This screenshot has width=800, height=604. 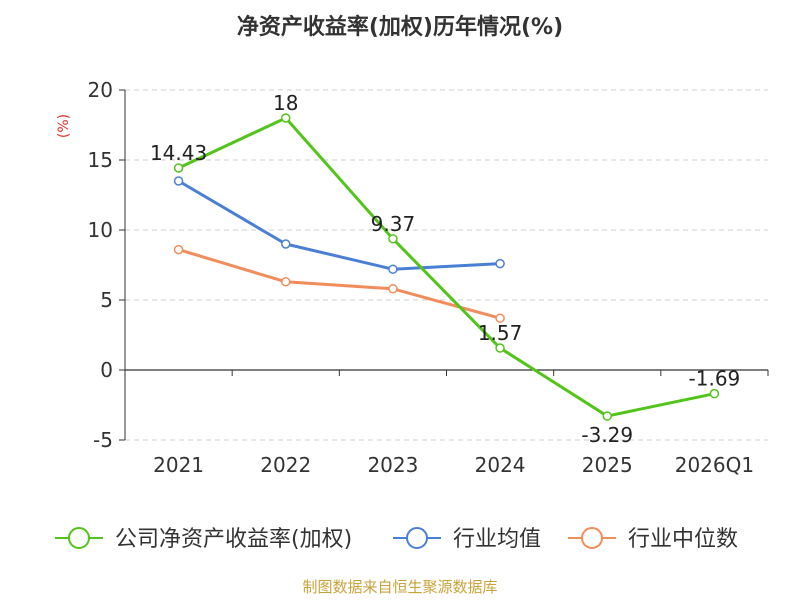 What do you see at coordinates (500, 333) in the screenshot?
I see `data-label: 1.57` at bounding box center [500, 333].